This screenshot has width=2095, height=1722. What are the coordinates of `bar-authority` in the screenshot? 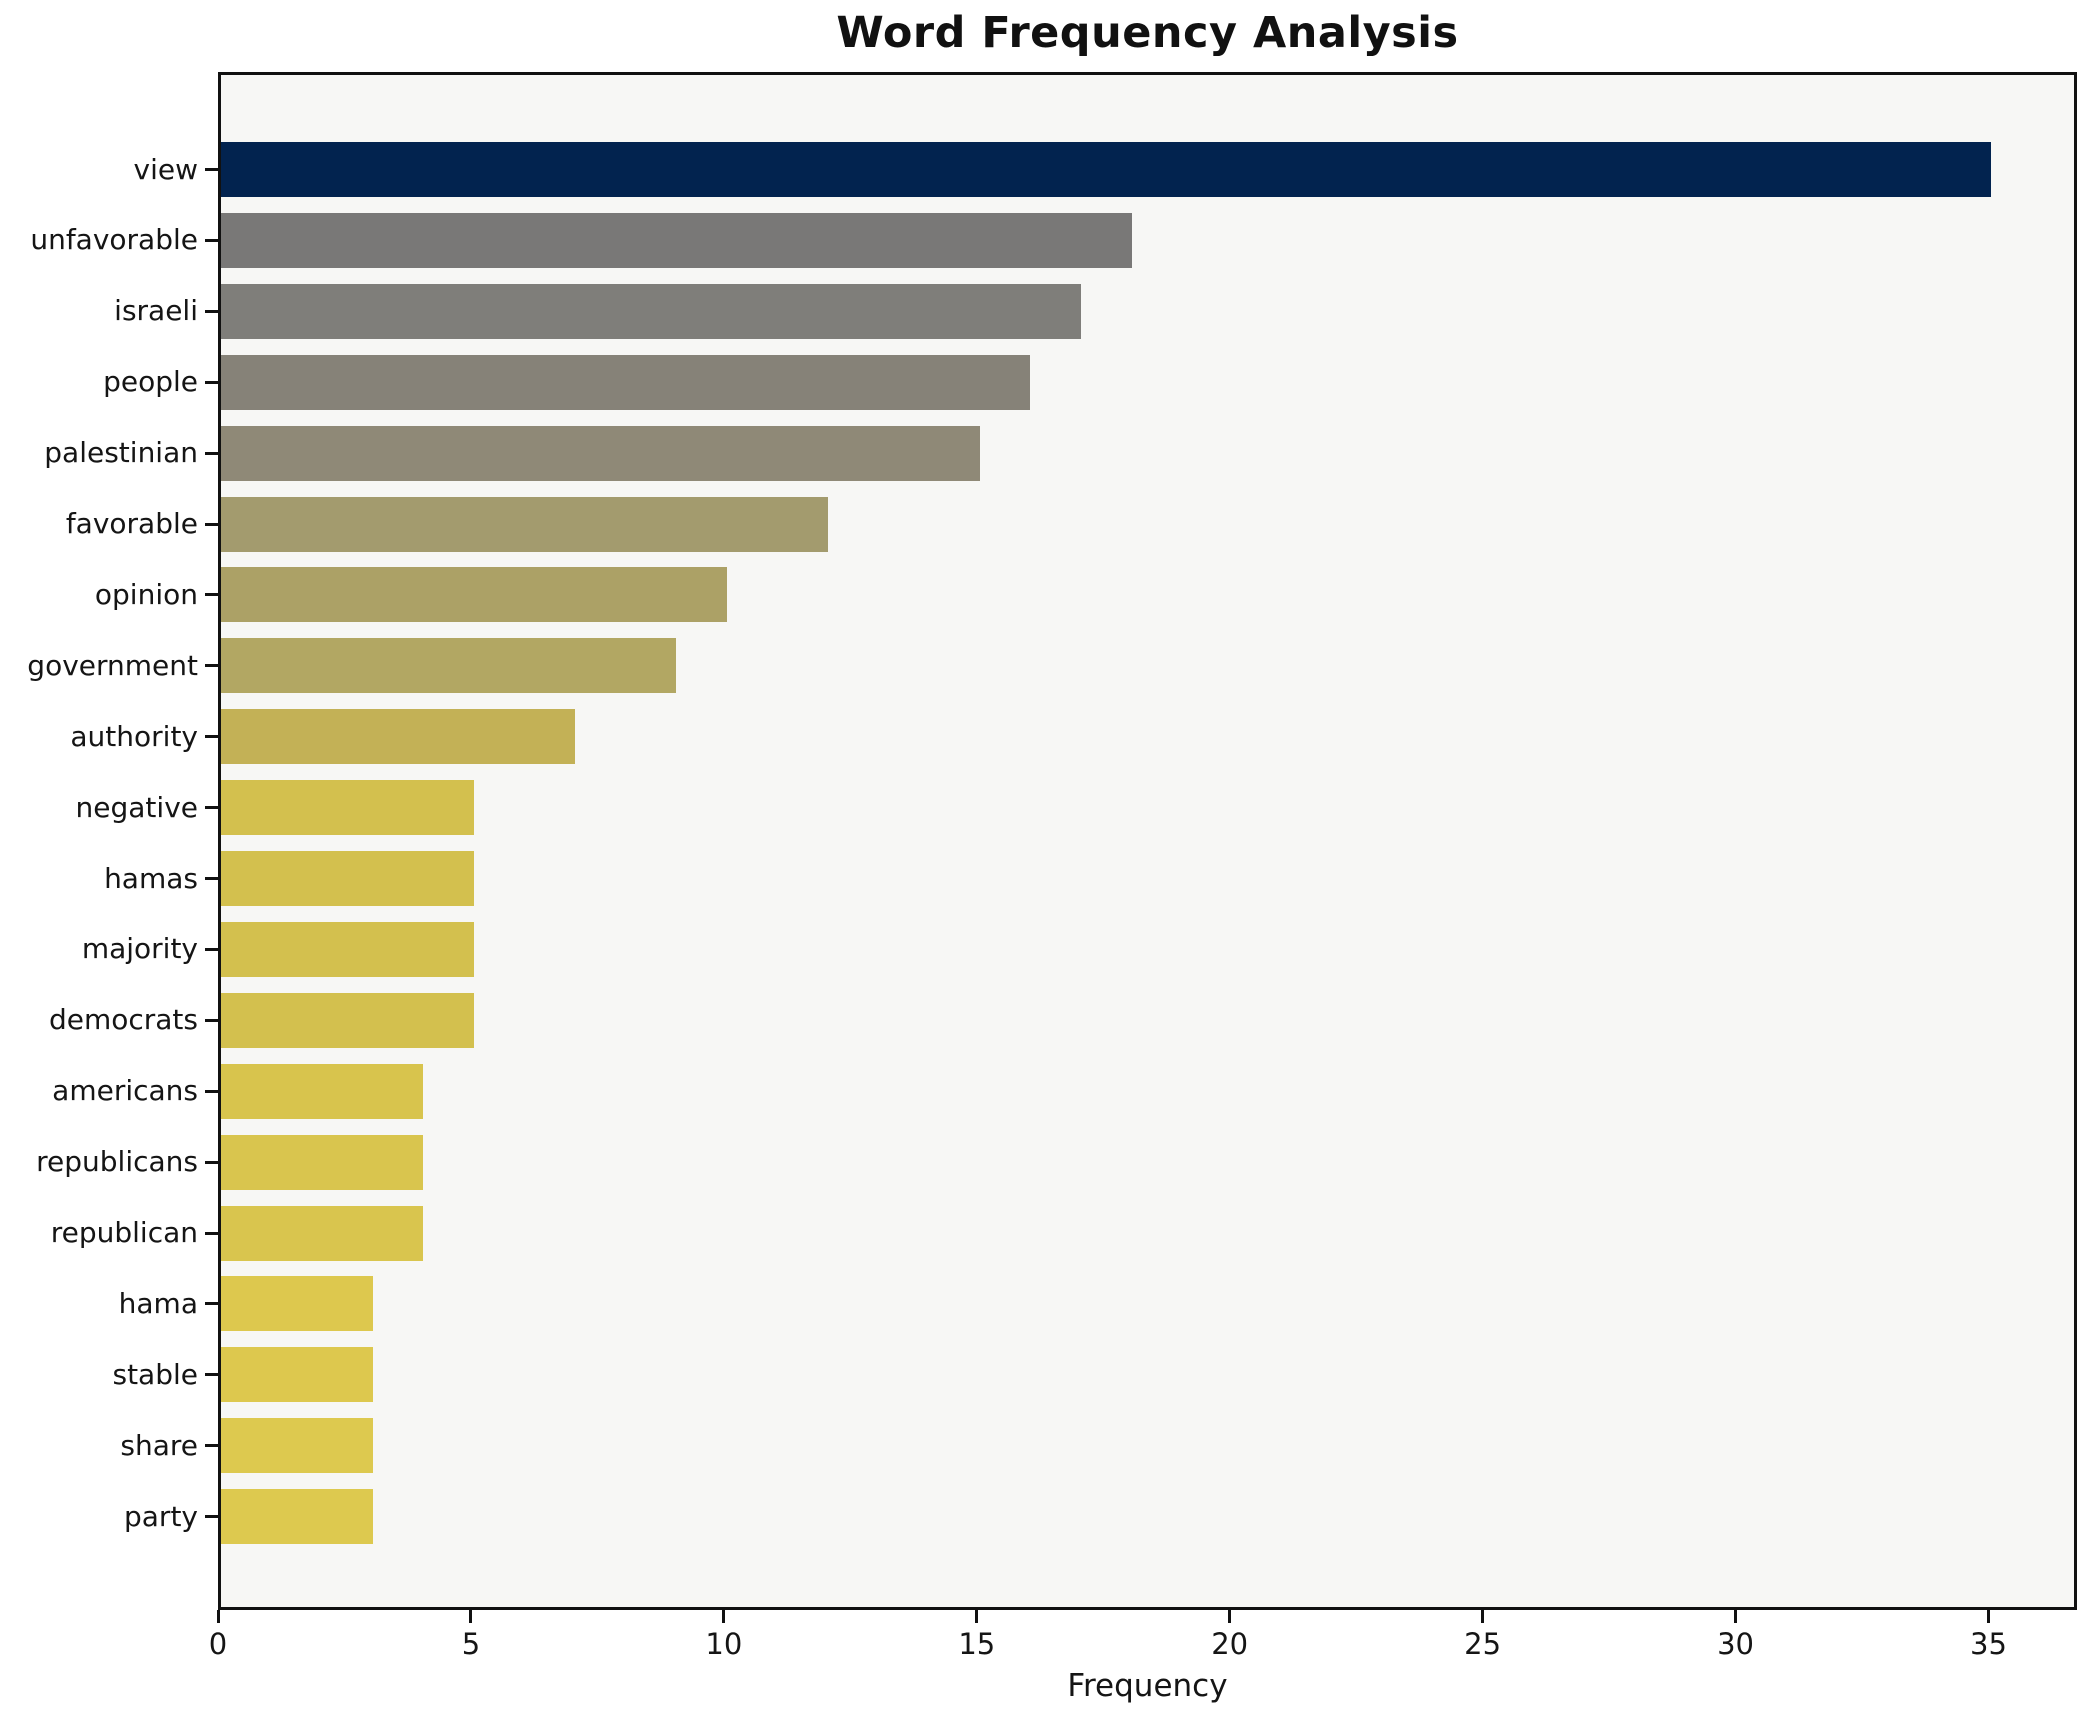 It's located at (398, 737).